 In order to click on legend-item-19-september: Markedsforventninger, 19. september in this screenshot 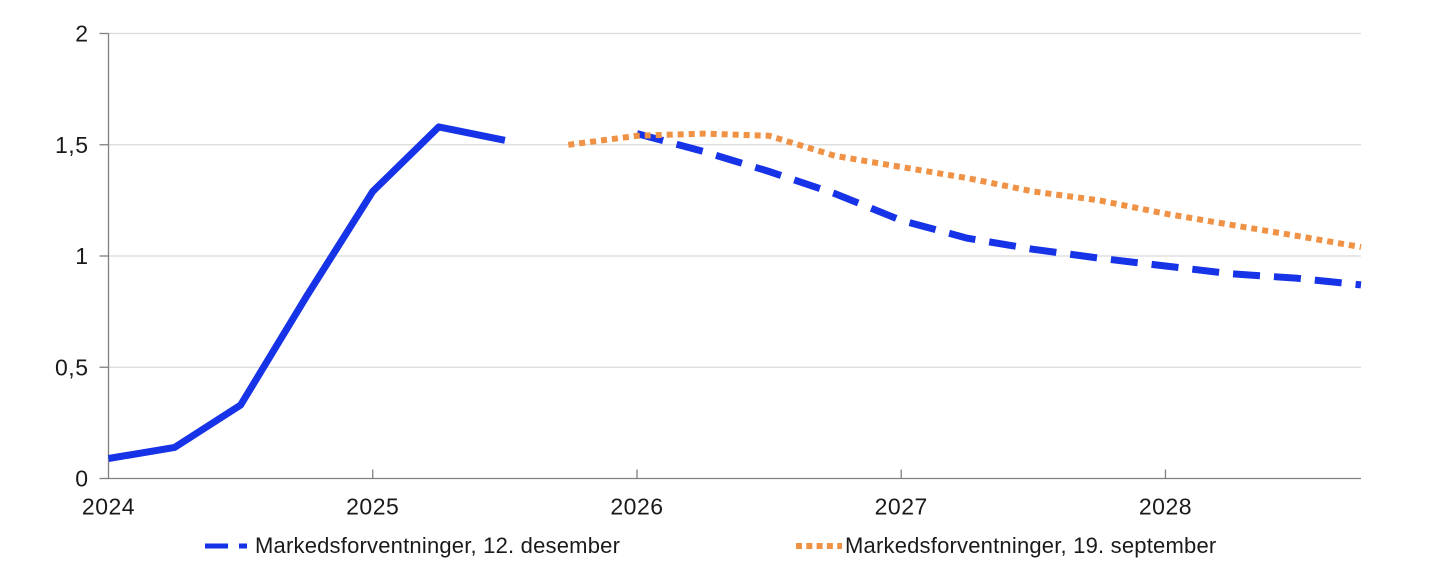, I will do `click(1005, 546)`.